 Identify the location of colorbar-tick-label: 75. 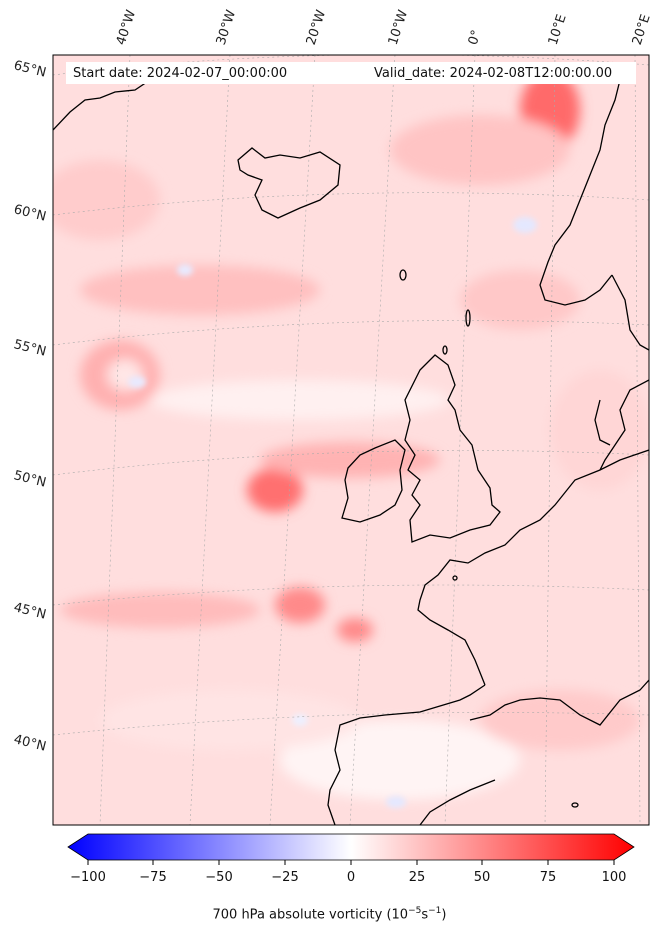
(548, 877).